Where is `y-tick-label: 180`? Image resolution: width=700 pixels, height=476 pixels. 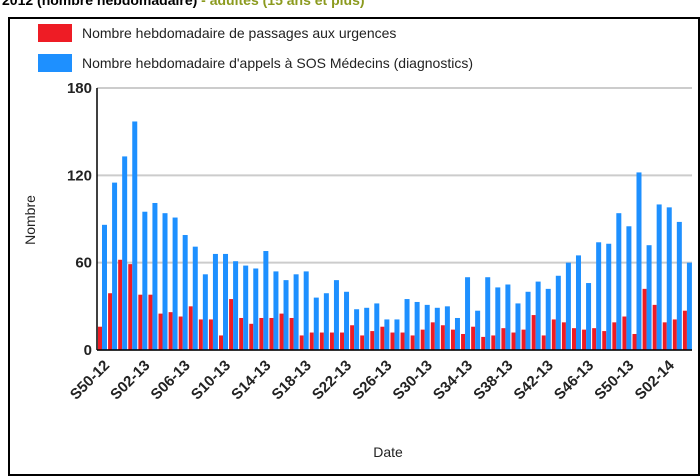 y-tick-label: 180 is located at coordinates (79, 88).